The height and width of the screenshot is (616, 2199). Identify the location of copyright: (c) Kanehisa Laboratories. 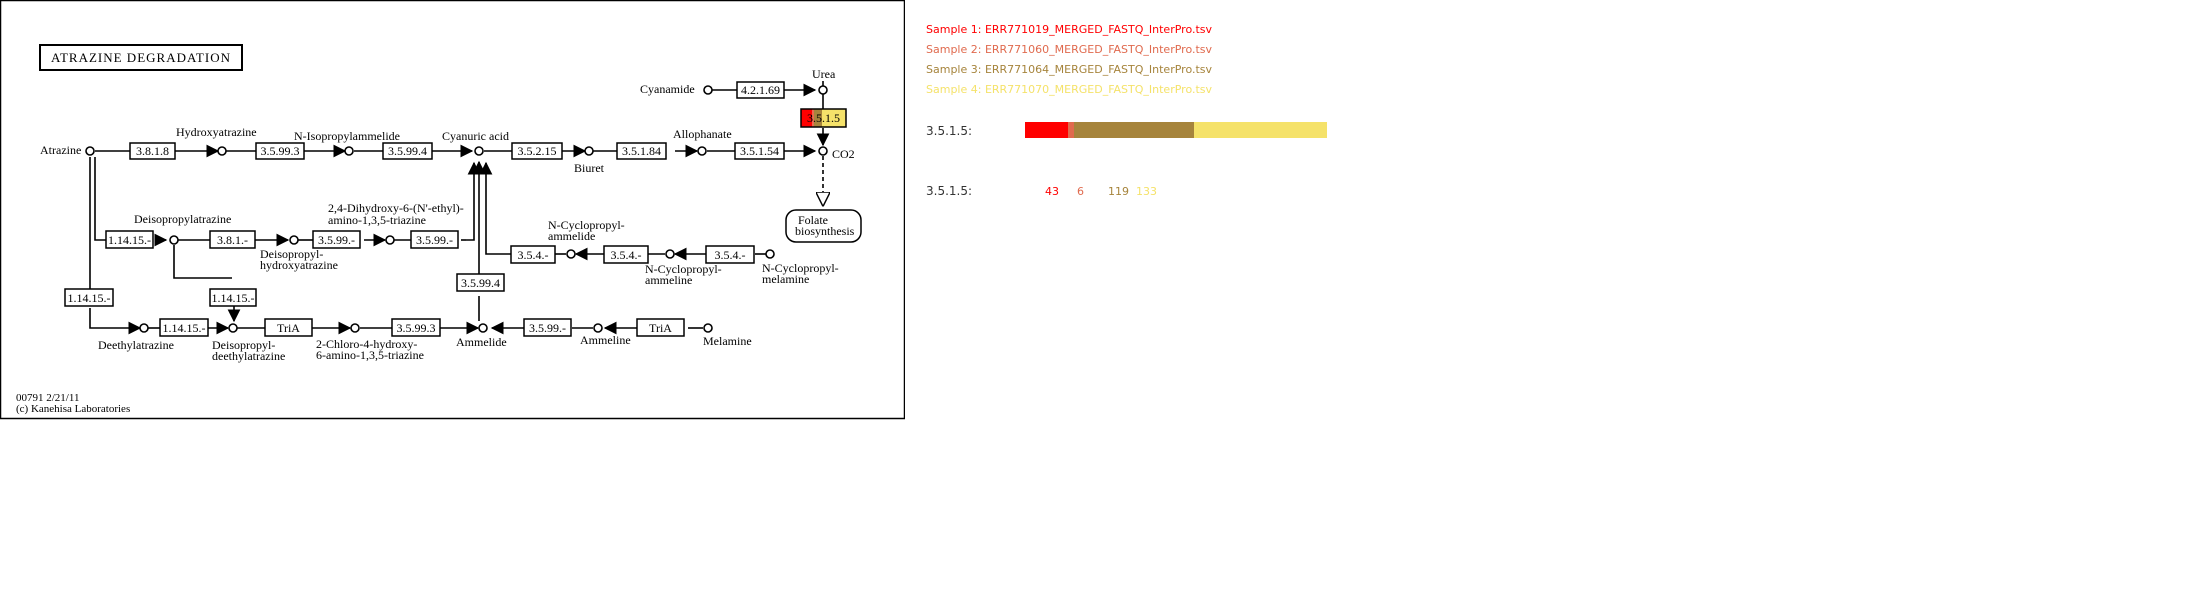
(73, 409).